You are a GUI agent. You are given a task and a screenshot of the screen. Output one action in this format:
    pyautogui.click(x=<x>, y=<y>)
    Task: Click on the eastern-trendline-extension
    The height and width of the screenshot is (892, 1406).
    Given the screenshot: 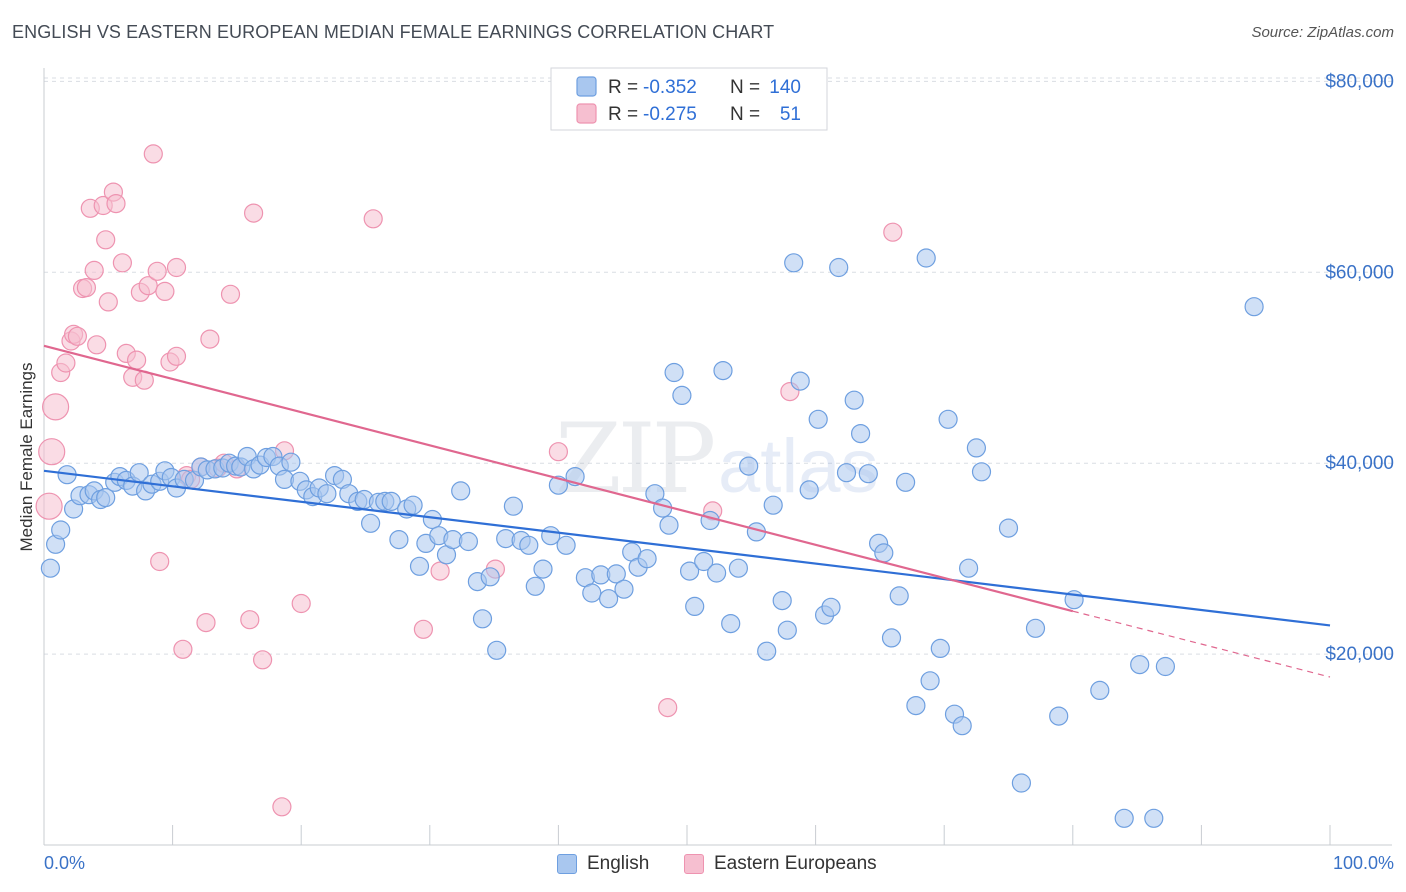 What is the action you would take?
    pyautogui.click(x=1201, y=644)
    